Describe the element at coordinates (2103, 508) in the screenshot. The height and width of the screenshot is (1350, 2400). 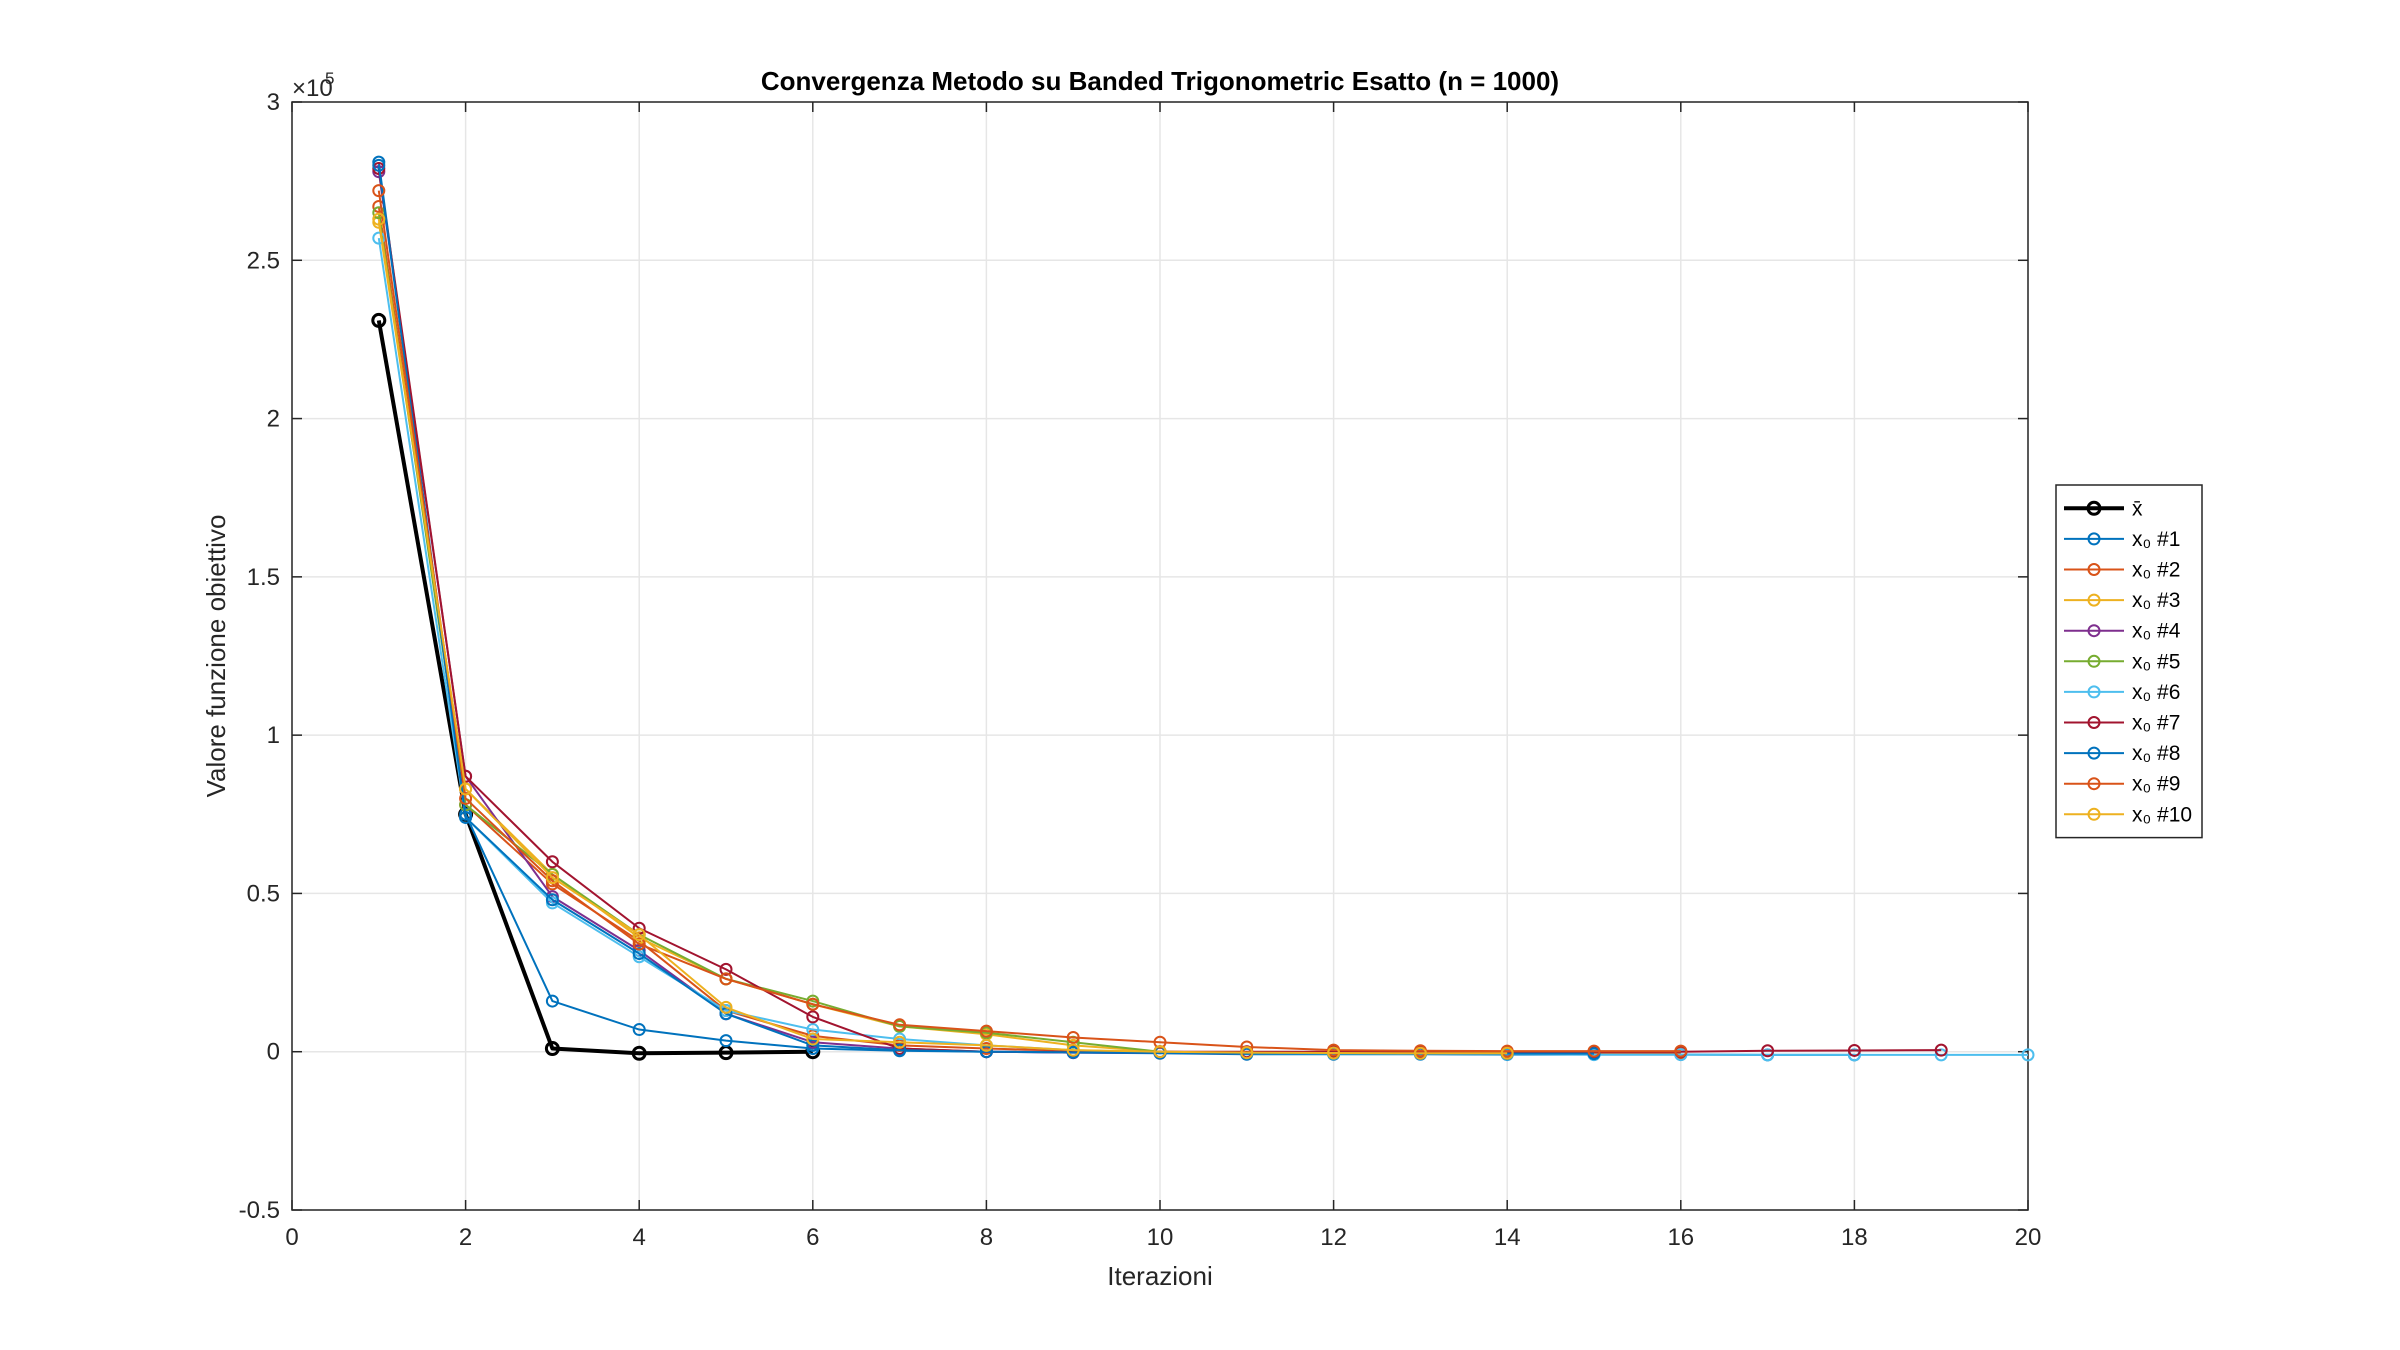
I see `legend-item: x̄` at that location.